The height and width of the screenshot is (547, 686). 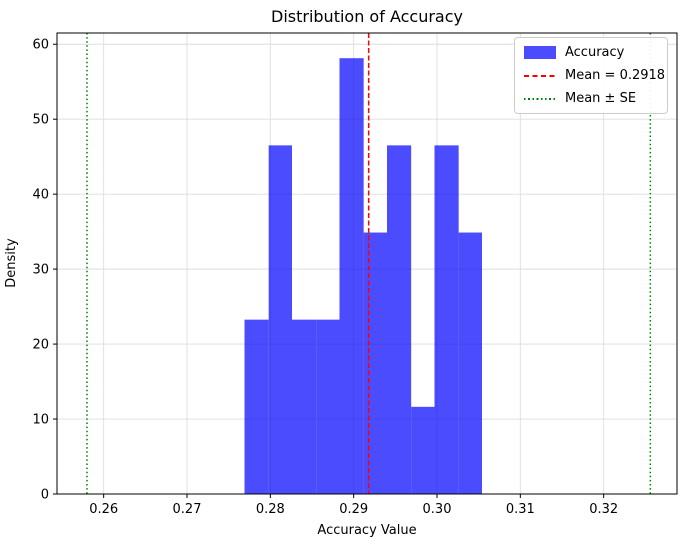 I want to click on chart-title: Distribution of Accuracy, so click(x=367, y=16).